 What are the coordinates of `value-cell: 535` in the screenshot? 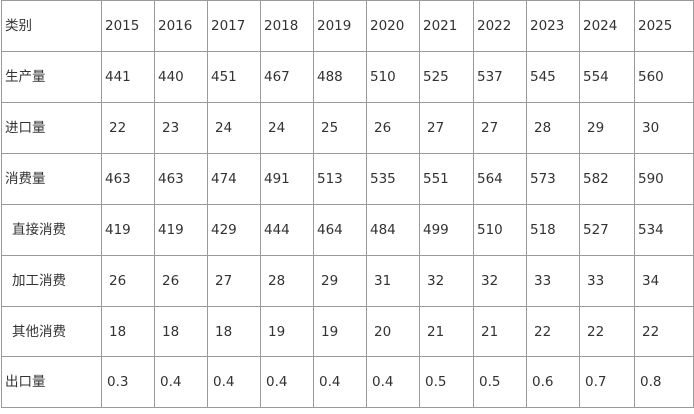 It's located at (393, 179).